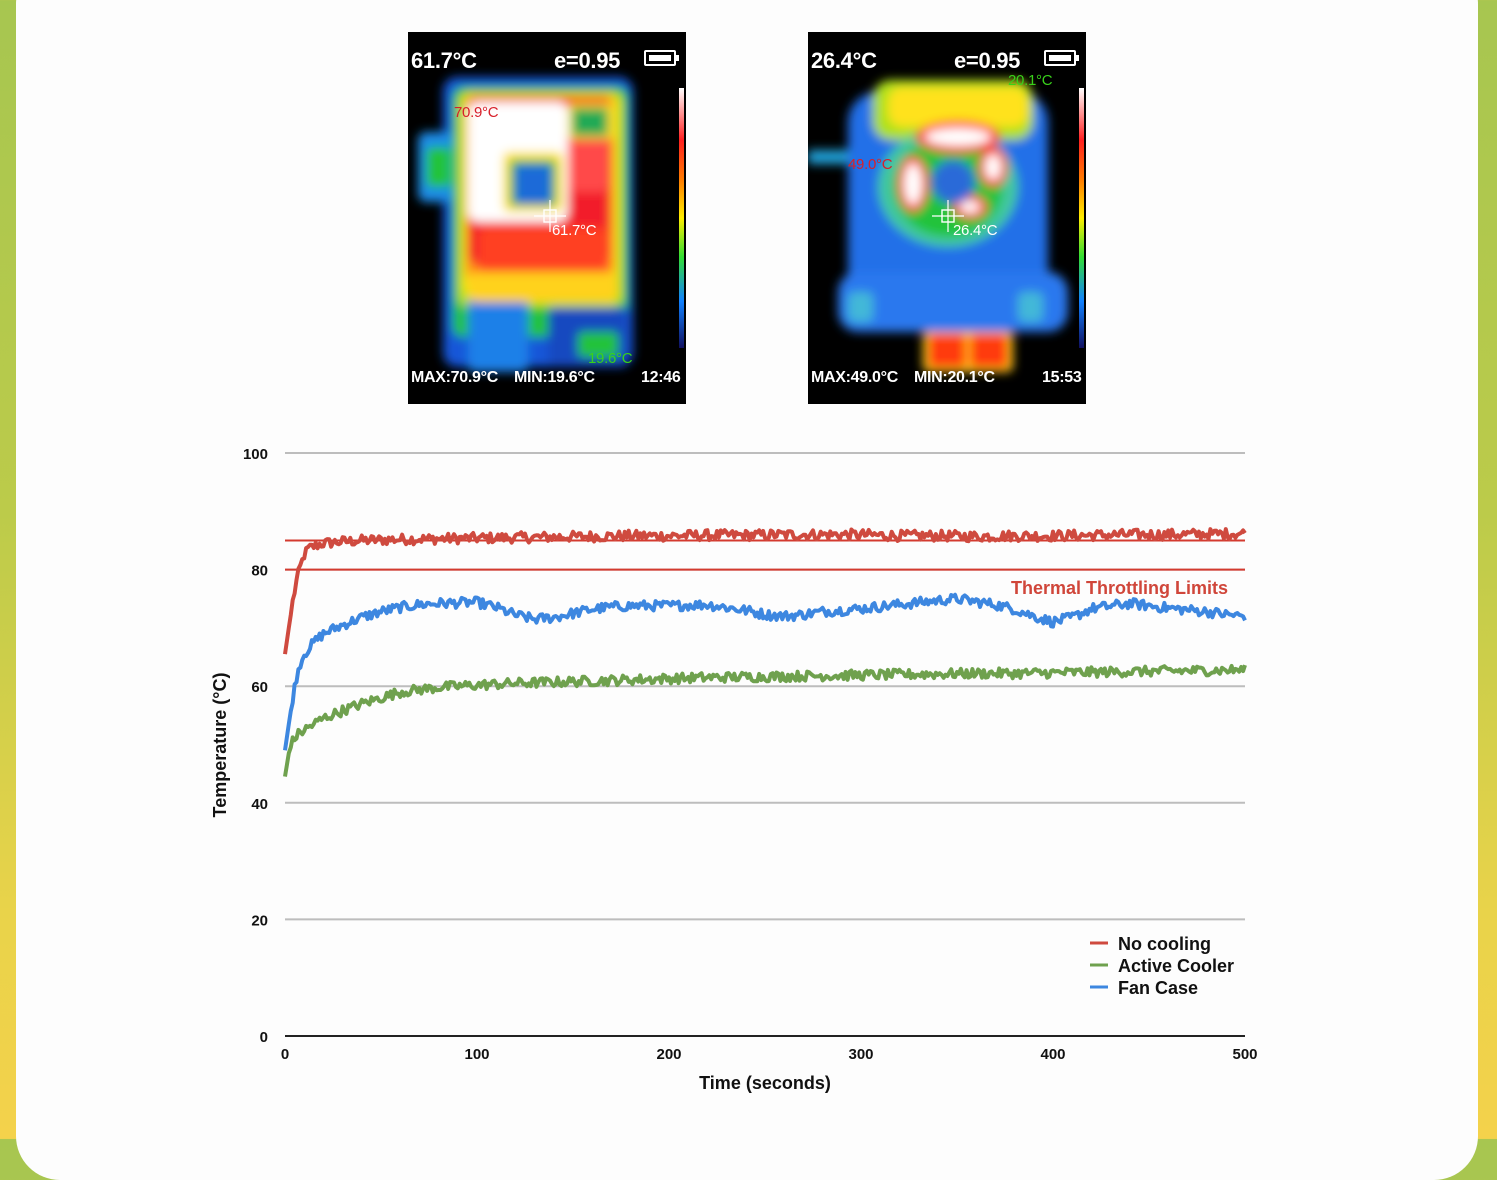 The height and width of the screenshot is (1180, 1497). What do you see at coordinates (444, 60) in the screenshot?
I see `center-temp-readout: 61.7°C` at bounding box center [444, 60].